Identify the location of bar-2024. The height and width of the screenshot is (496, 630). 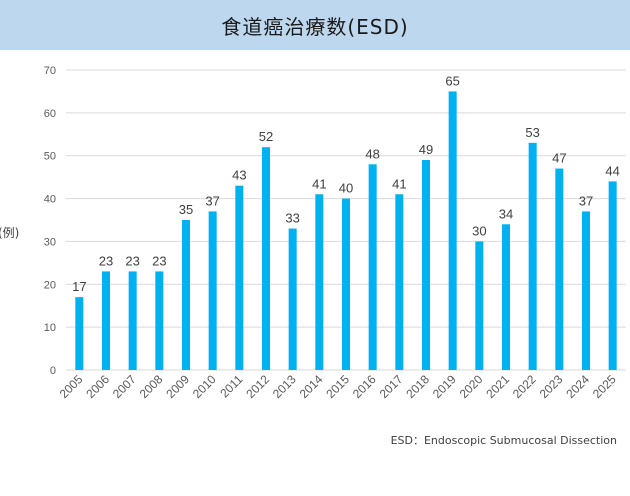
(586, 290).